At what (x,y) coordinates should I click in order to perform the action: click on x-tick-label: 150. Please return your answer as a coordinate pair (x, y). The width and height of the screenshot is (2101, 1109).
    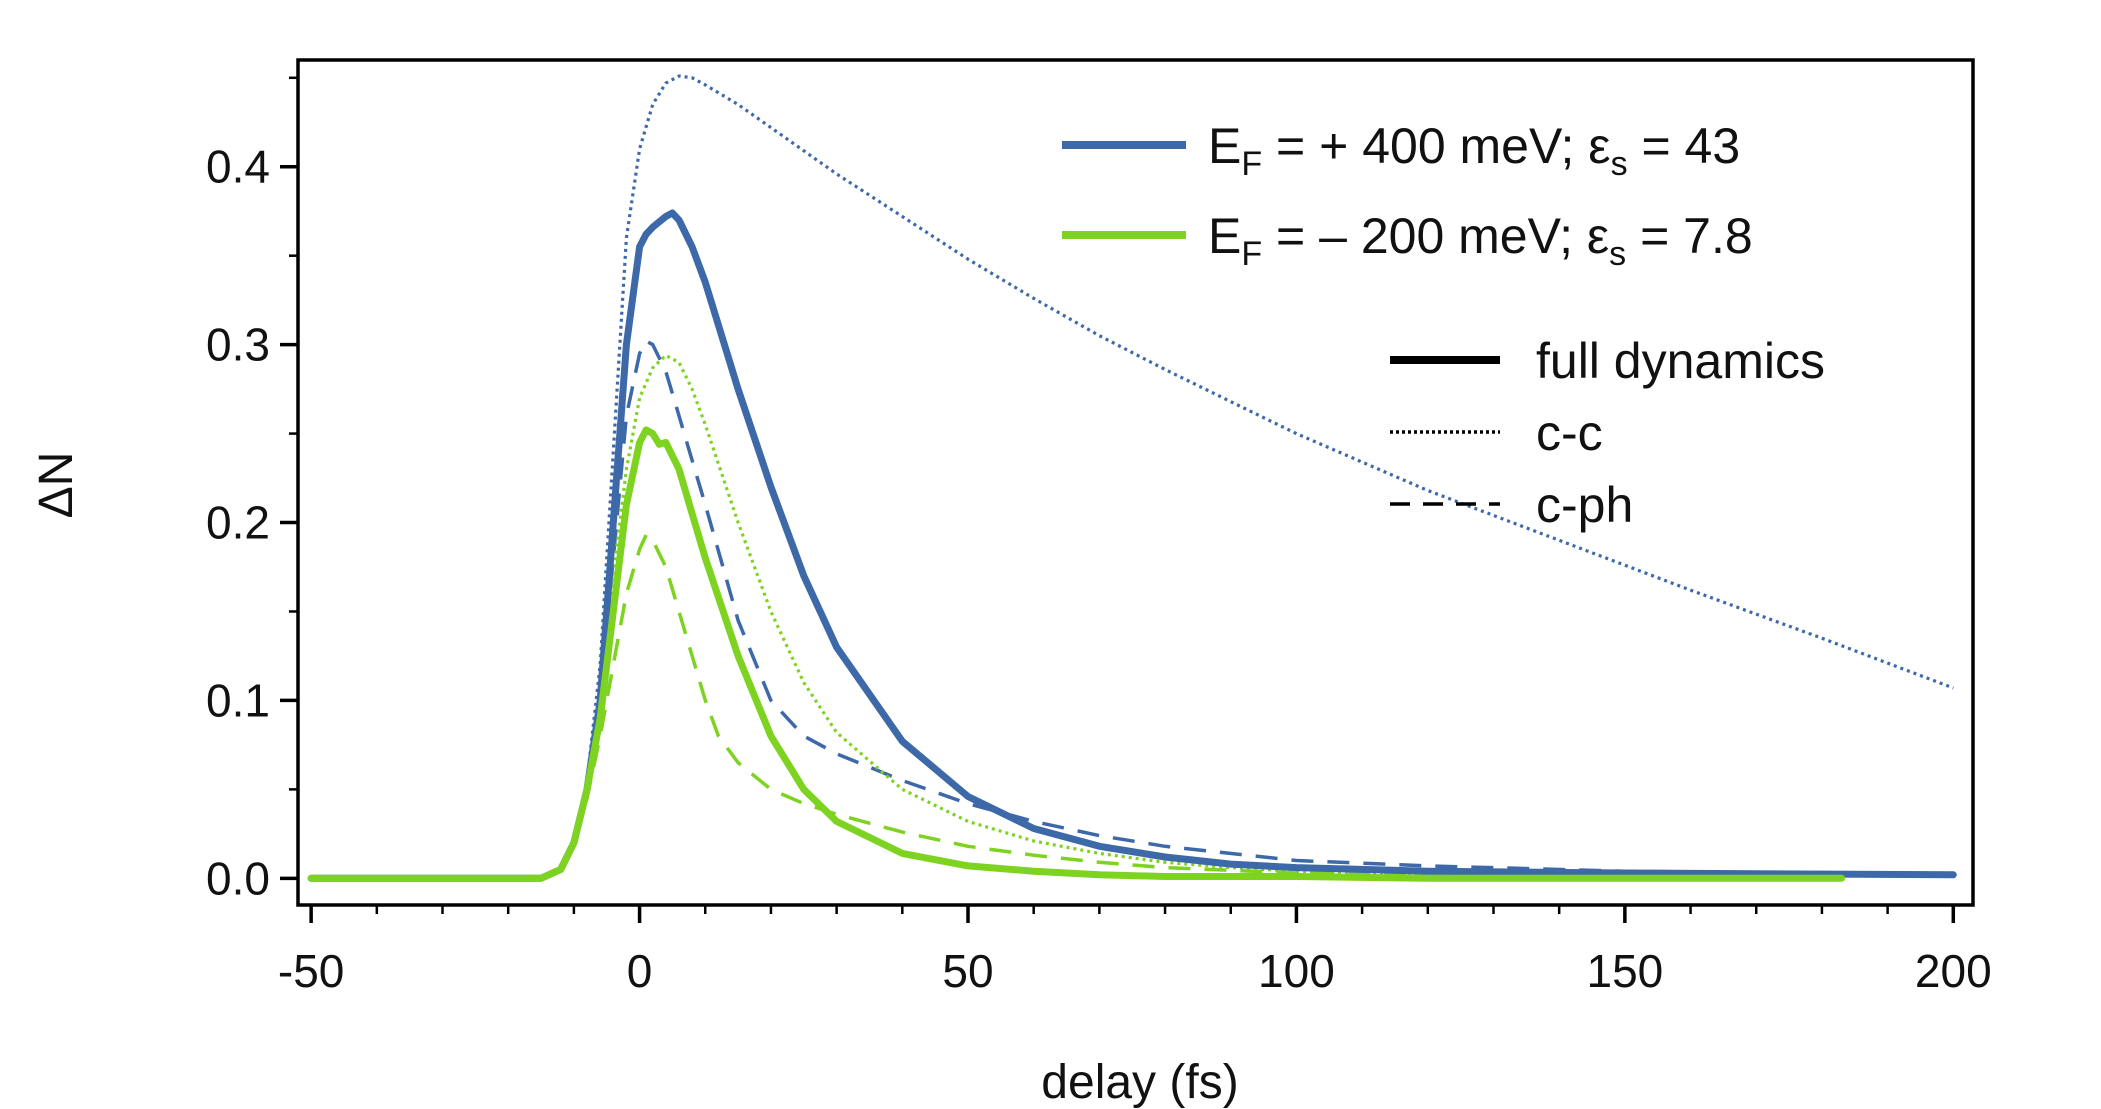
    Looking at the image, I should click on (1624, 971).